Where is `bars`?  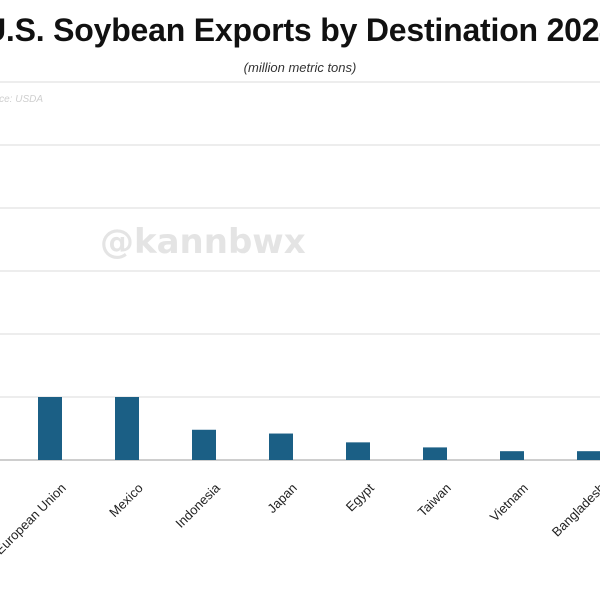 bars is located at coordinates (319, 428).